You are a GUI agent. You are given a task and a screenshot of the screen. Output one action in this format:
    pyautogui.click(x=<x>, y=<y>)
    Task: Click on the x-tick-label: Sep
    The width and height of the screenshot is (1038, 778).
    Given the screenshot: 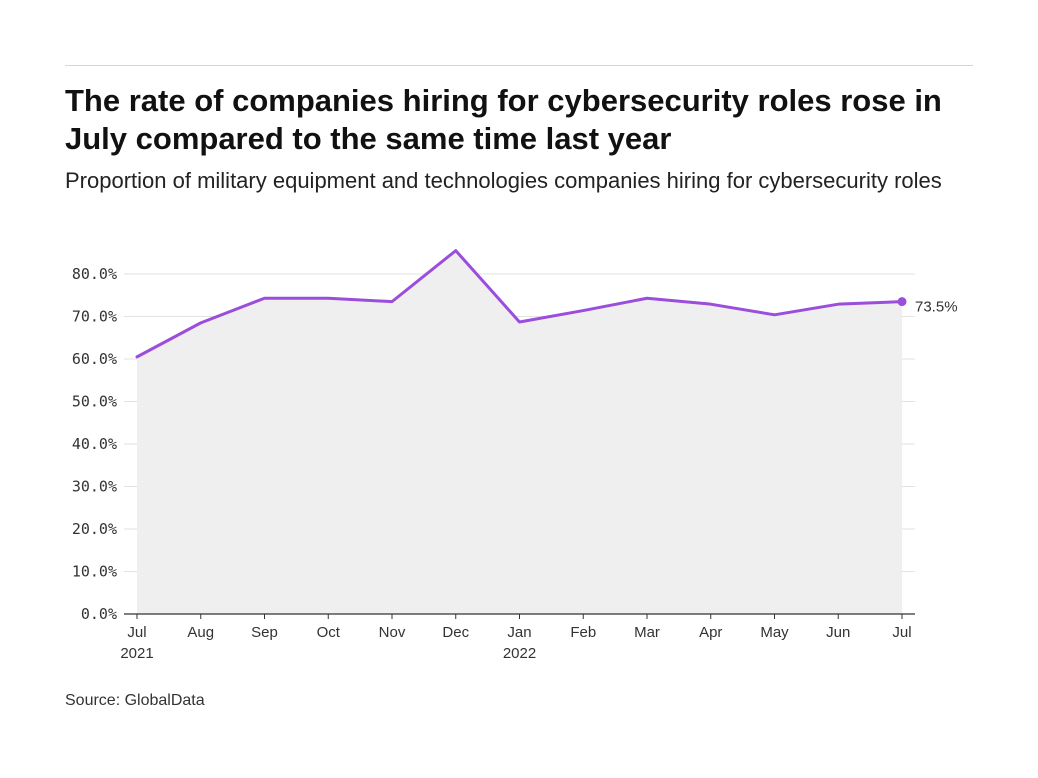 What is the action you would take?
    pyautogui.click(x=264, y=632)
    